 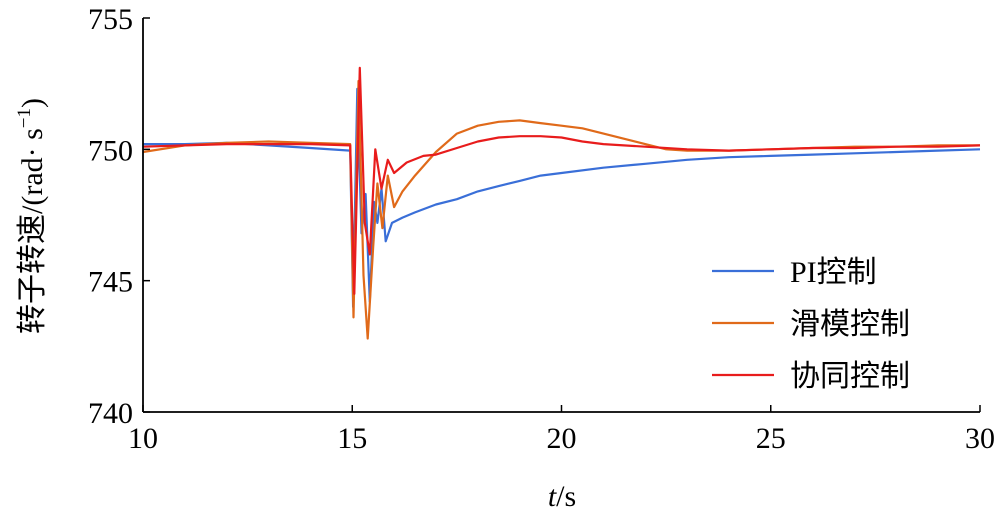 I want to click on y-tick-label: 755, so click(x=110, y=19).